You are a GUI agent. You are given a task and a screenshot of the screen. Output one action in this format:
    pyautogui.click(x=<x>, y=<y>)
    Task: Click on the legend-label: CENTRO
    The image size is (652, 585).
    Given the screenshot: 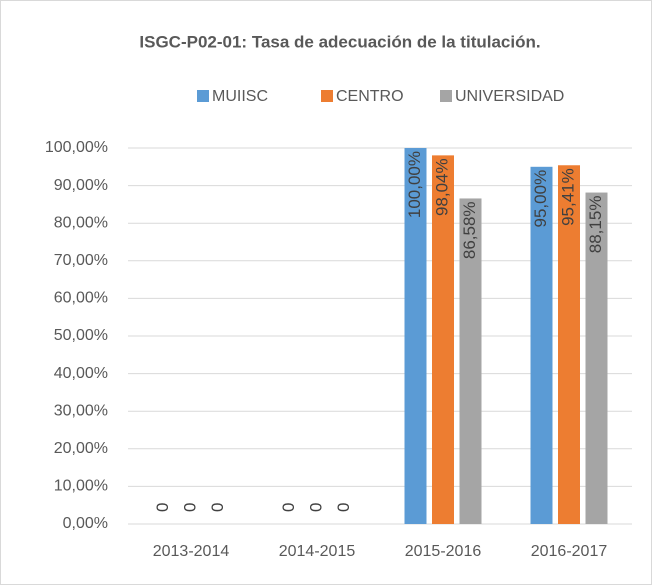 What is the action you would take?
    pyautogui.click(x=370, y=96)
    